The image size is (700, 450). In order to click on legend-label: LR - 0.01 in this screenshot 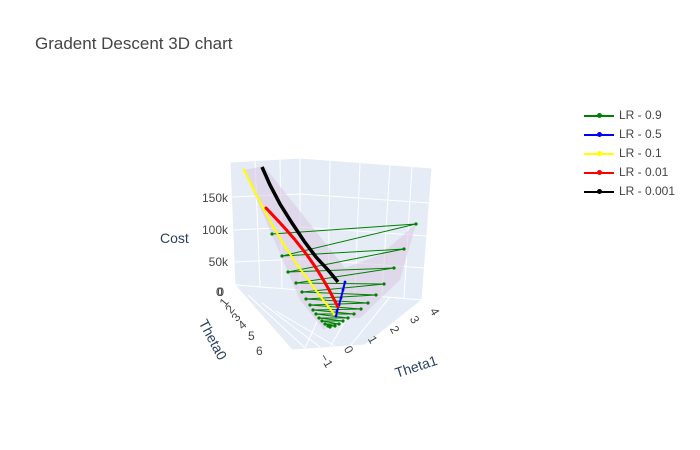, I will do `click(644, 172)`.